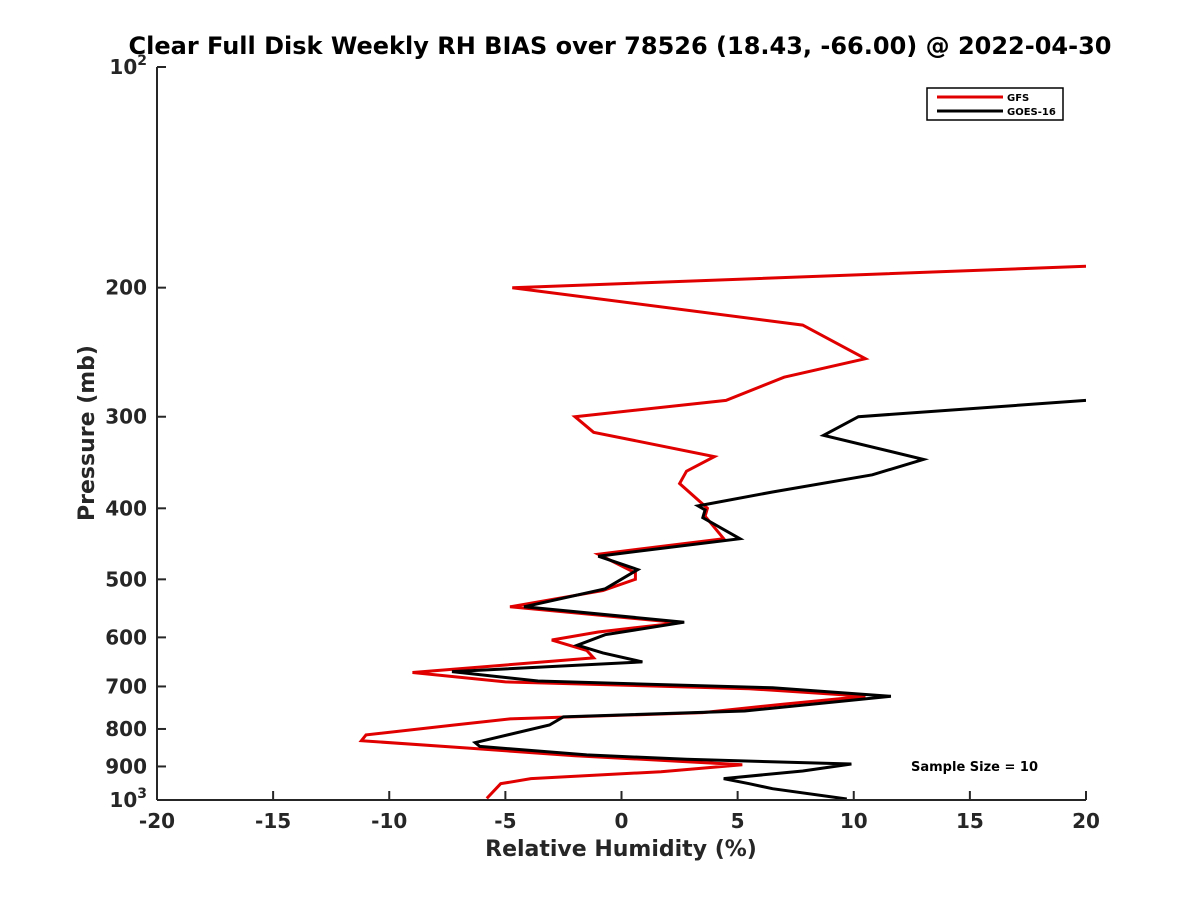 Image resolution: width=1200 pixels, height=900 pixels. Describe the element at coordinates (1031, 112) in the screenshot. I see `legend-label: GOES-16` at that location.